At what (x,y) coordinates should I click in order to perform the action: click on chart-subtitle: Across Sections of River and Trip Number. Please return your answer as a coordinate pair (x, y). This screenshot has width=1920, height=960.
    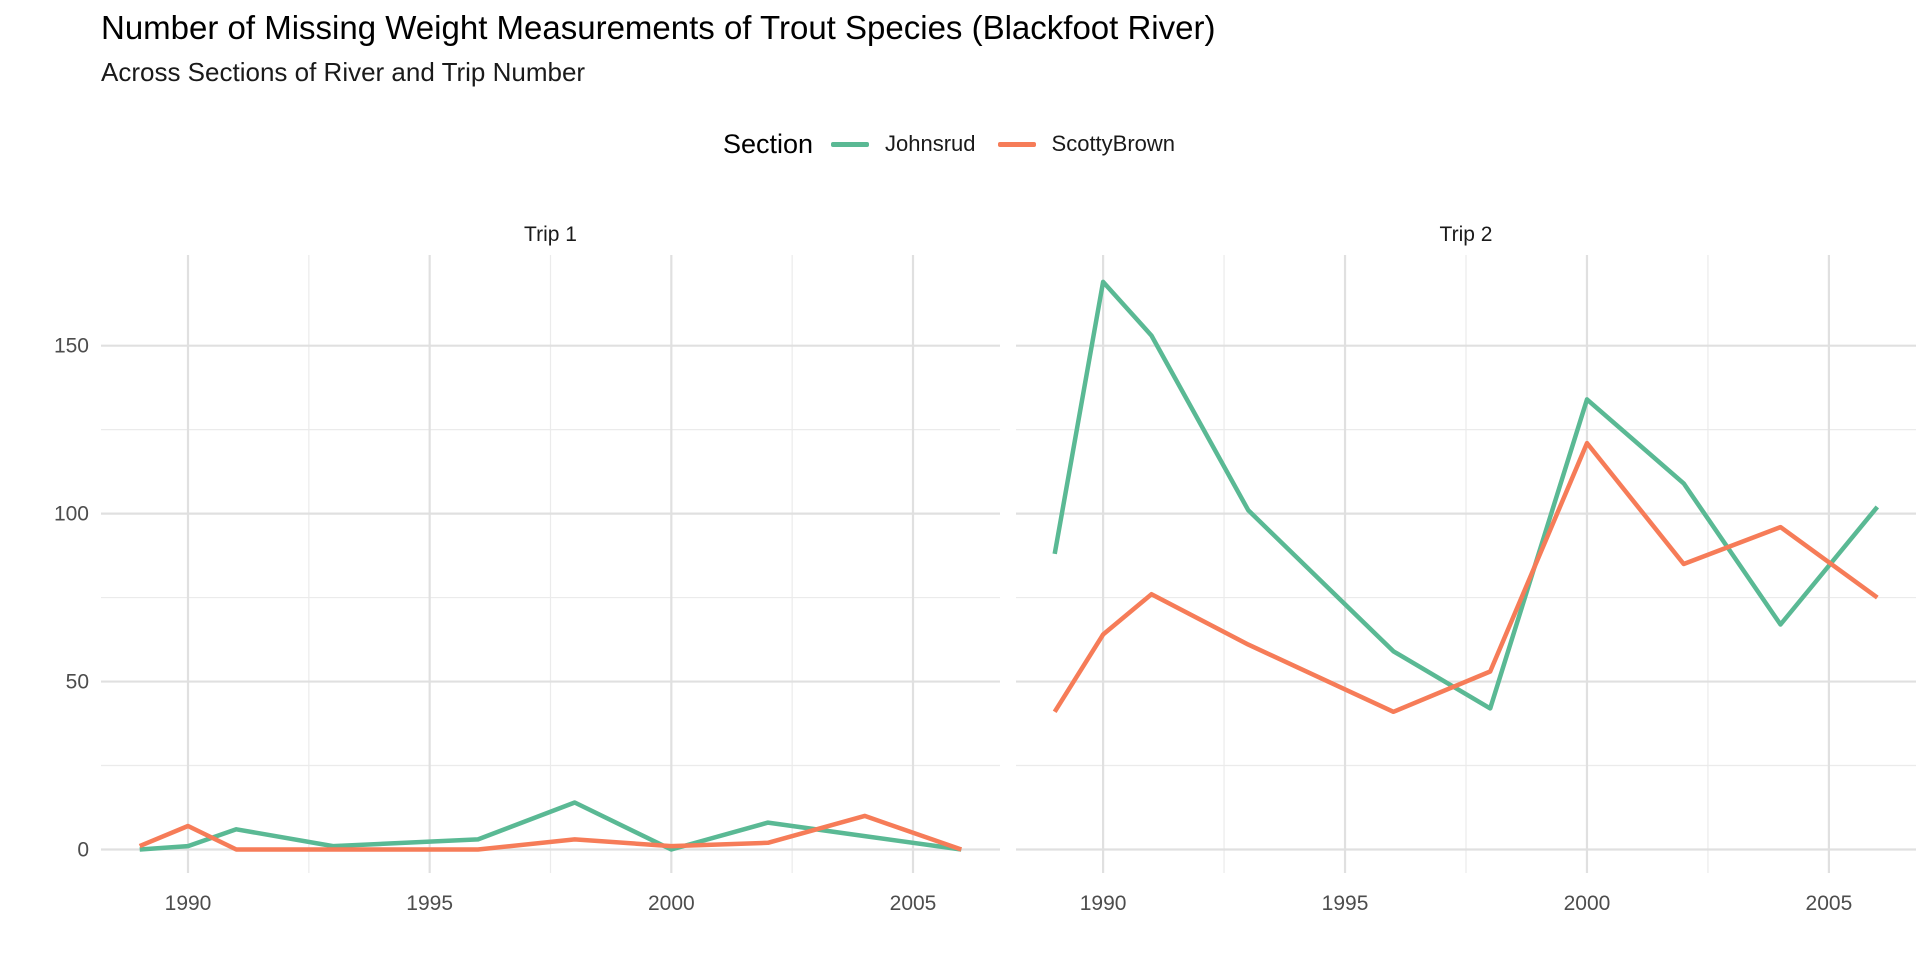
    Looking at the image, I should click on (343, 72).